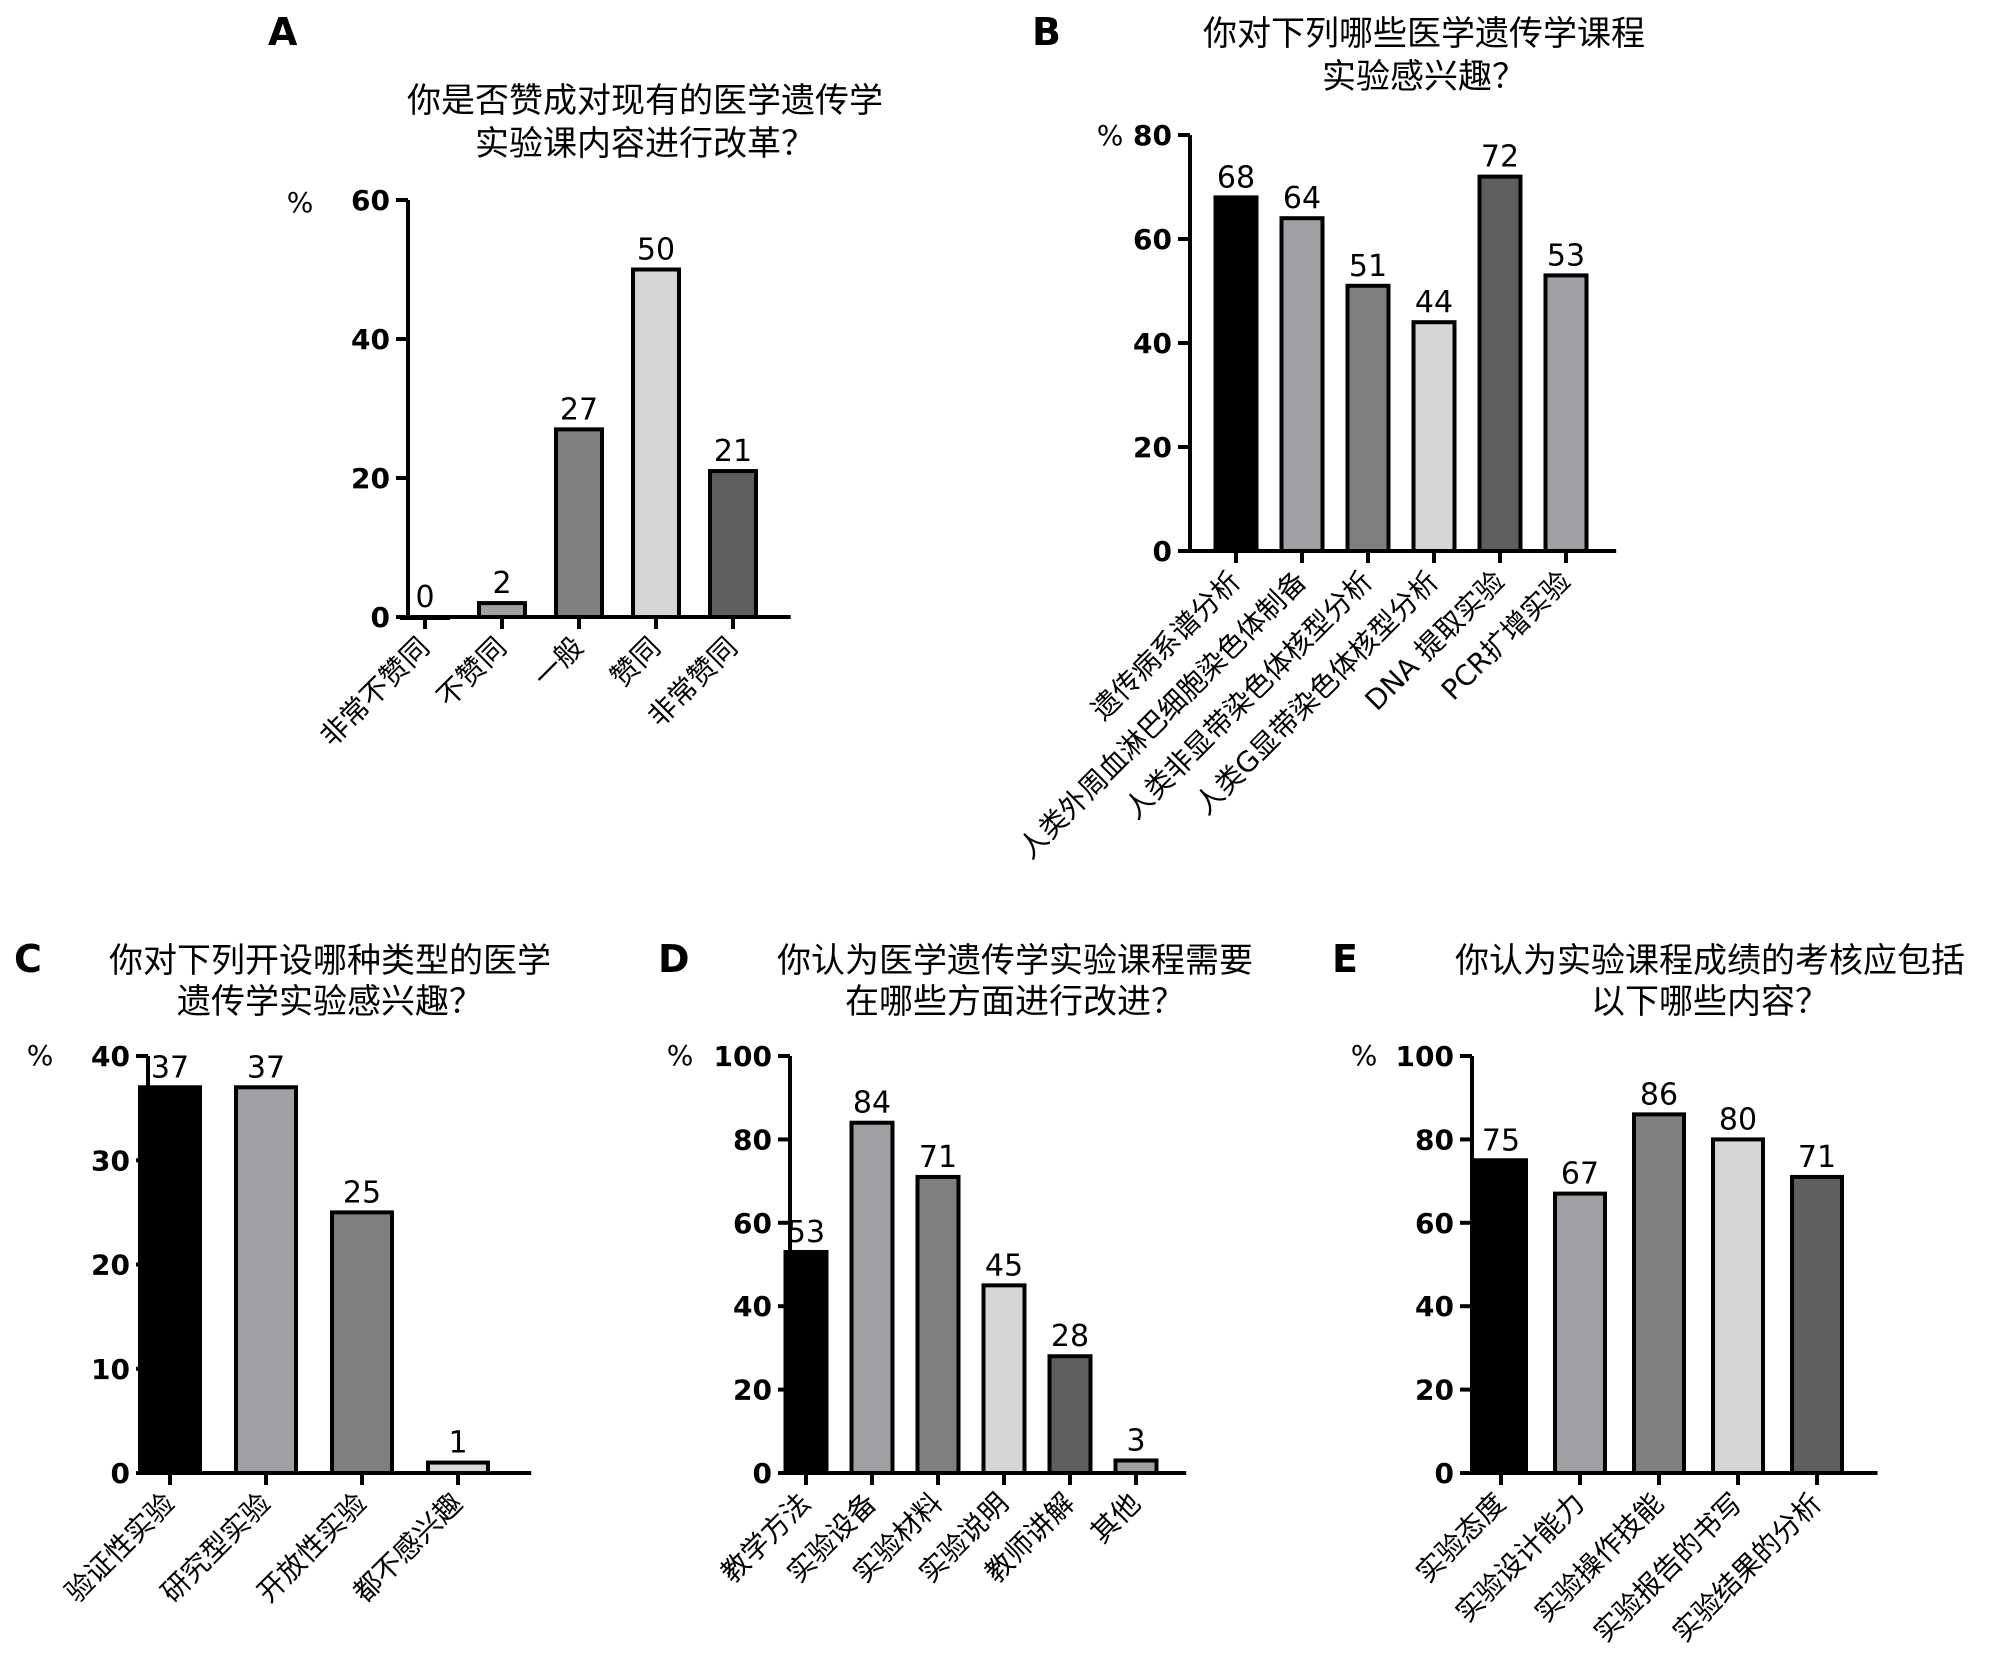 The height and width of the screenshot is (1671, 2000). What do you see at coordinates (375, 692) in the screenshot?
I see `x-tick-label: 非常不赞同` at bounding box center [375, 692].